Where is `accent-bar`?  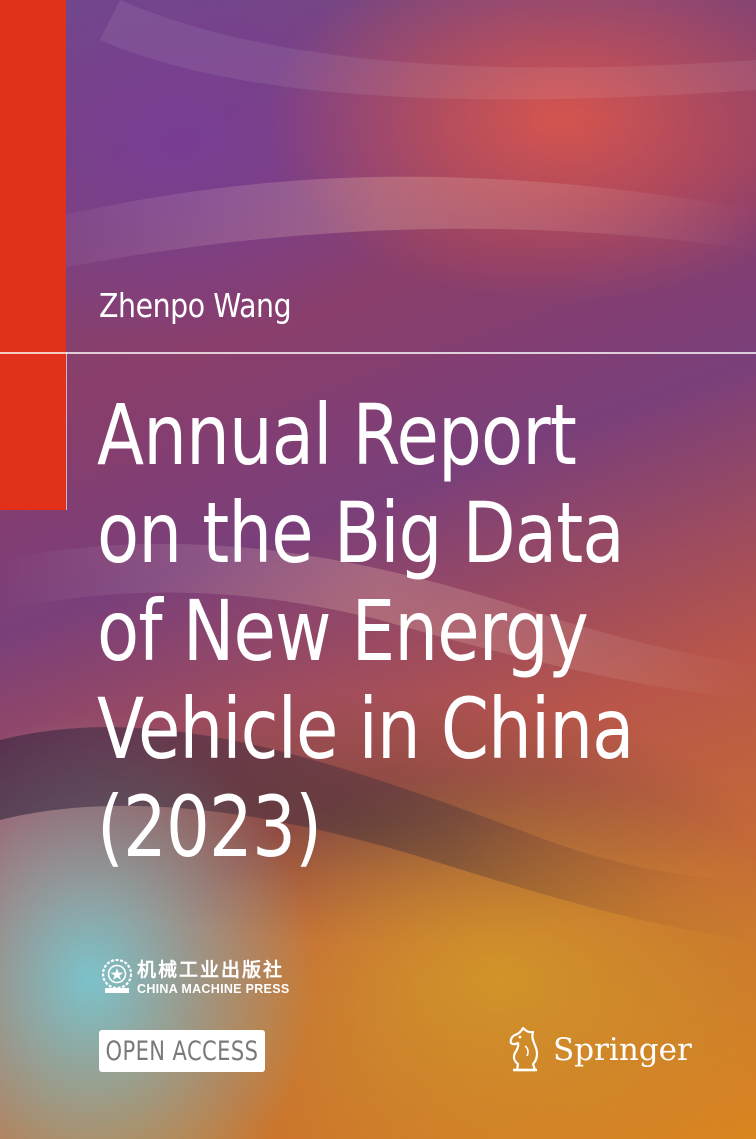
accent-bar is located at coordinates (33, 255).